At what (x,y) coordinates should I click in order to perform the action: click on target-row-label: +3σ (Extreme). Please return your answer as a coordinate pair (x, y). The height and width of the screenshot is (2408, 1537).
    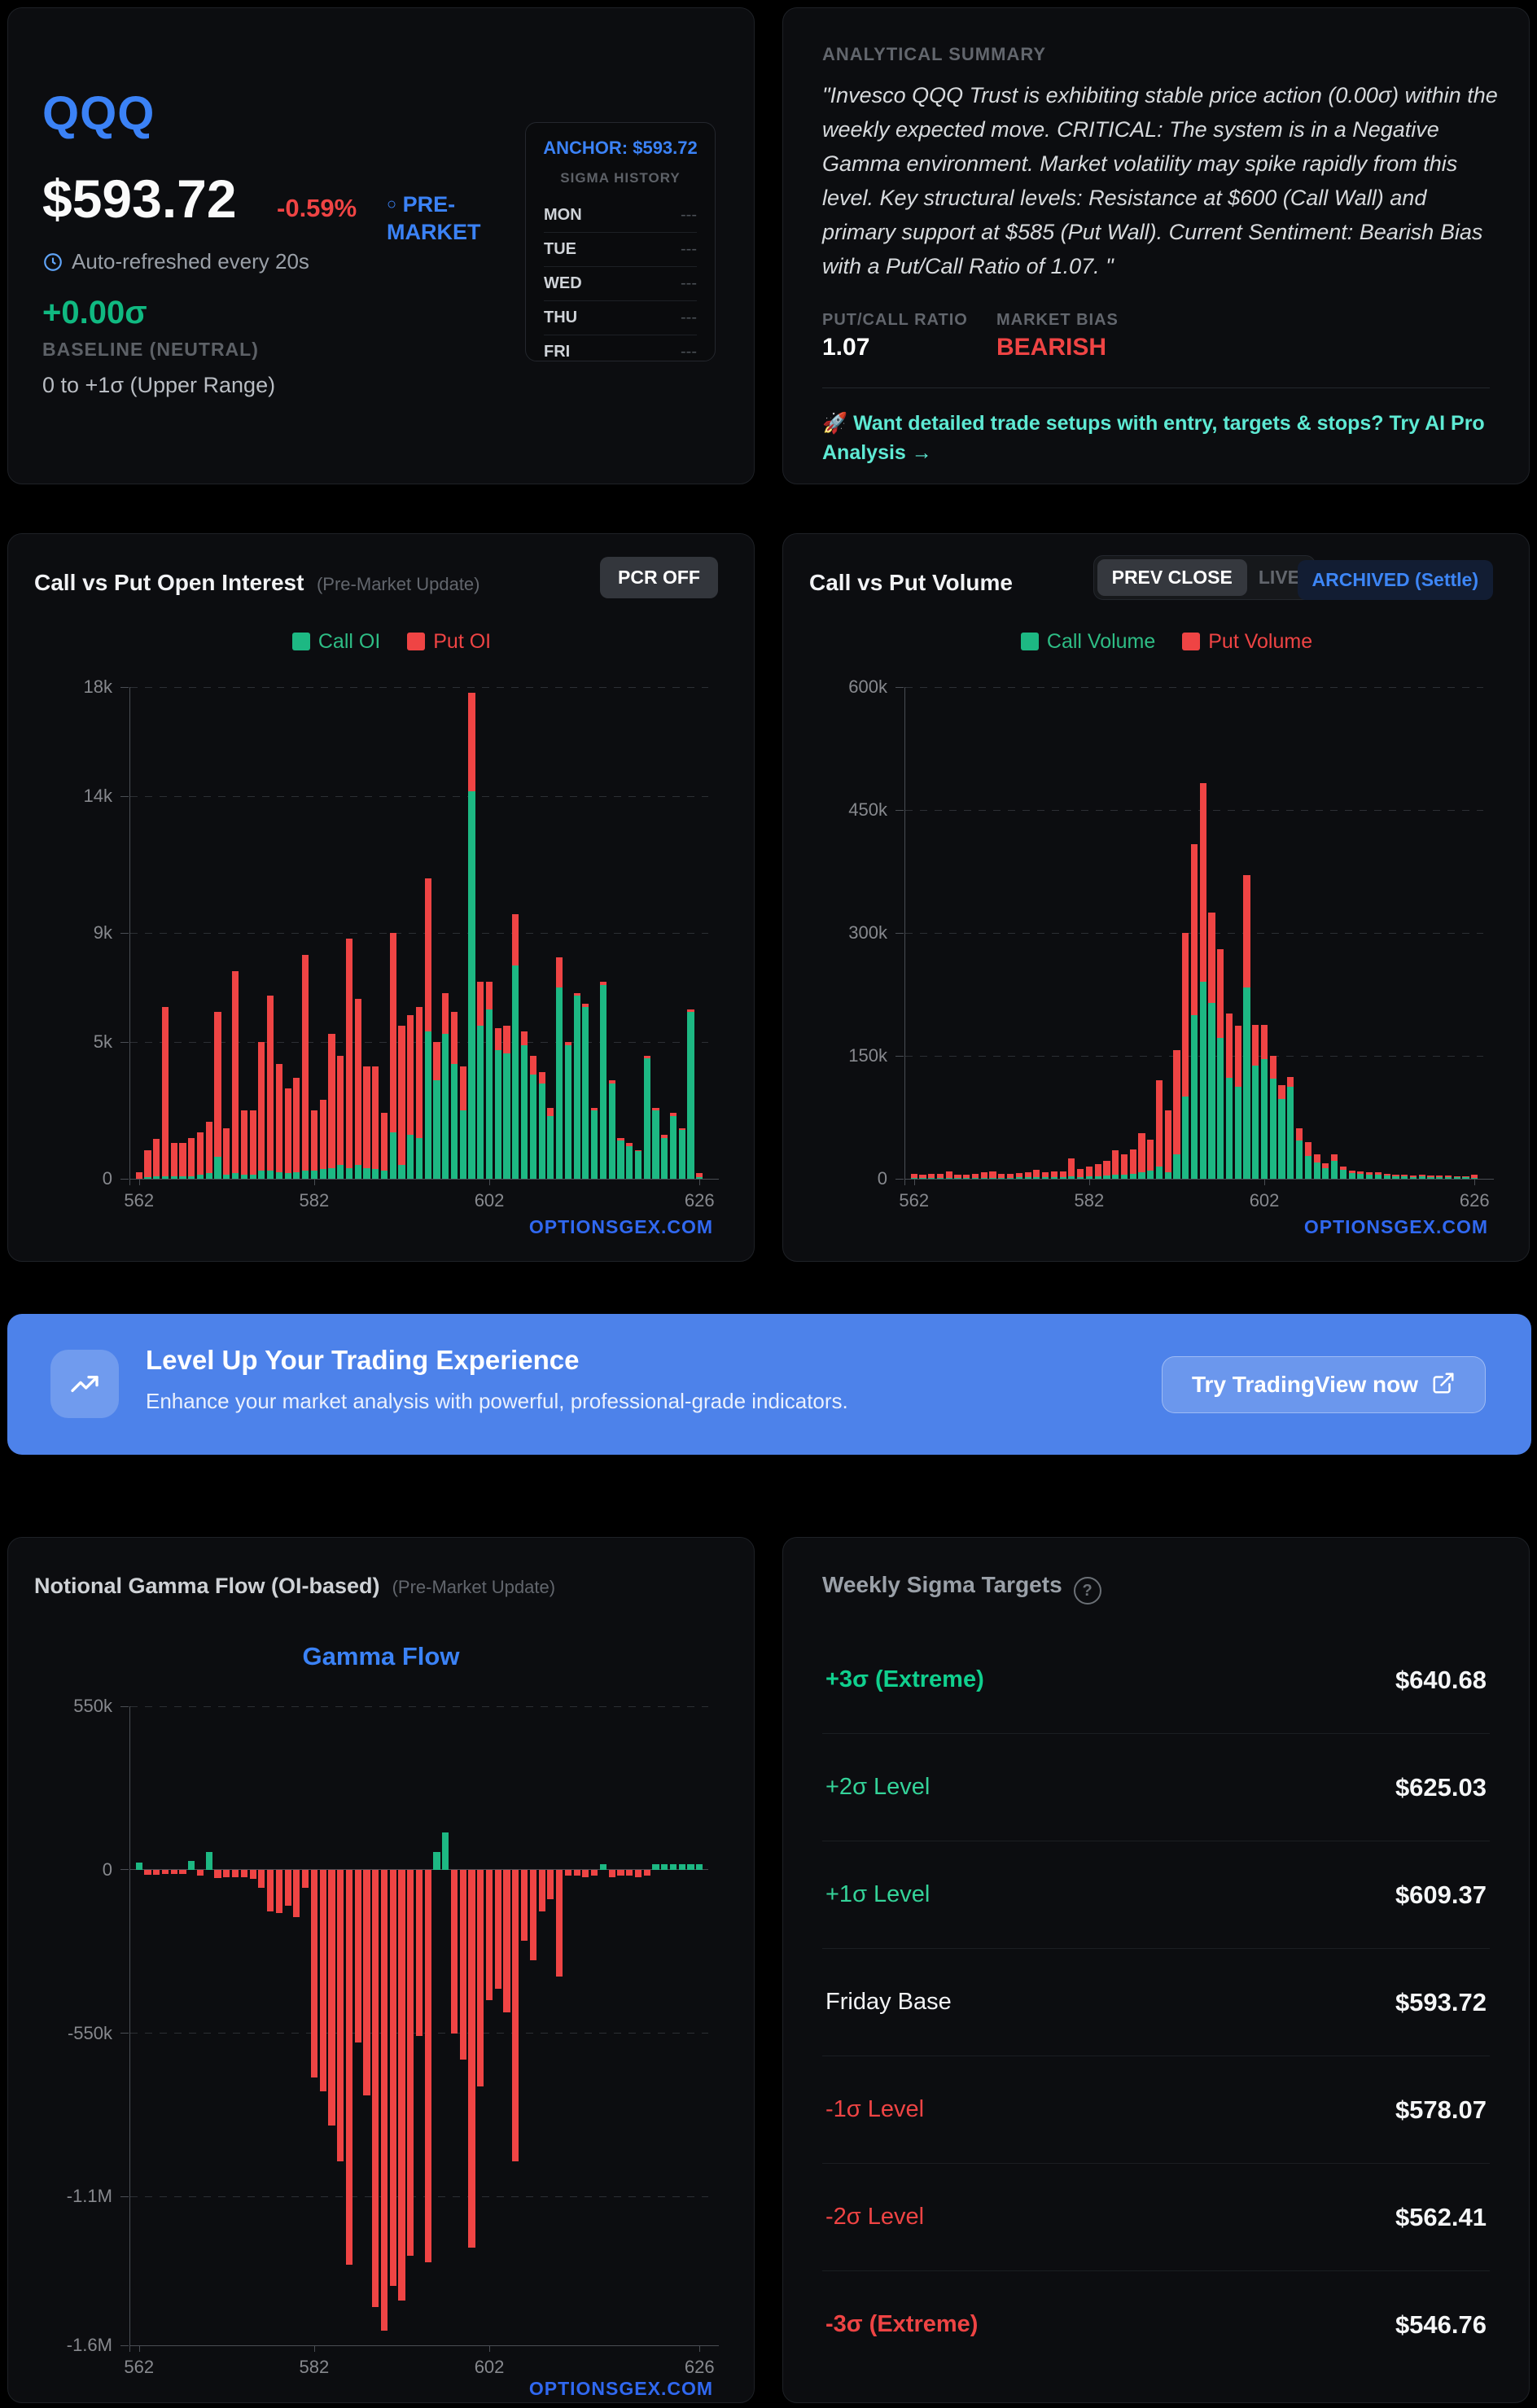
    Looking at the image, I should click on (904, 1679).